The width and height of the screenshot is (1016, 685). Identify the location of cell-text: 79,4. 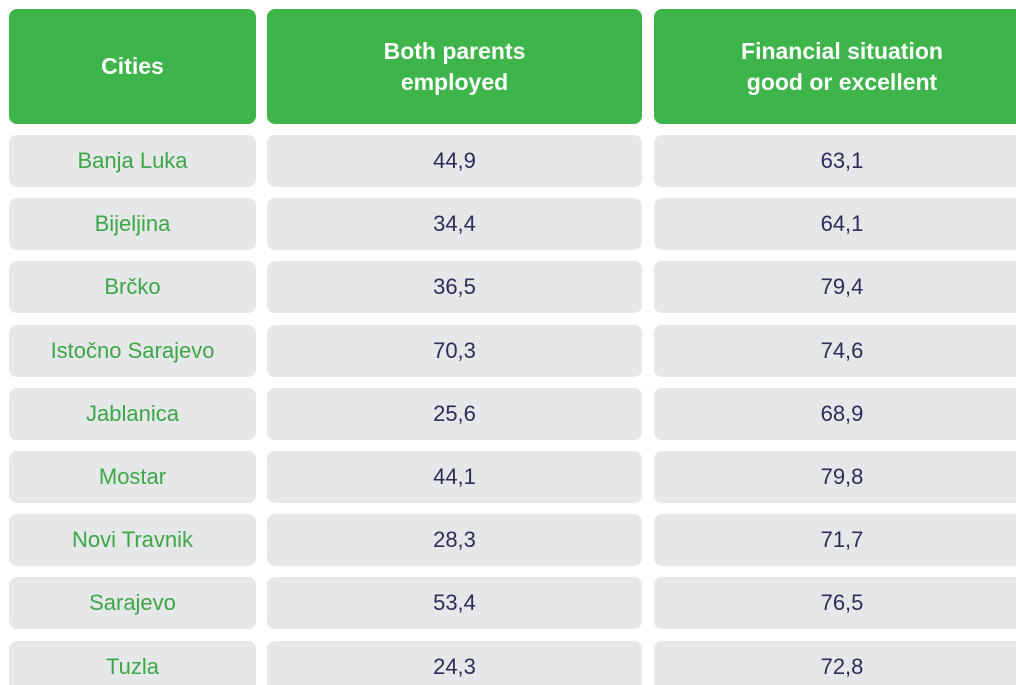
(842, 287).